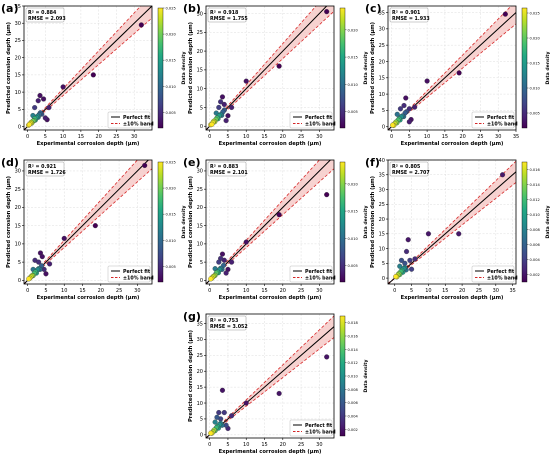  Describe the element at coordinates (411, 173) in the screenshot. I see `rmse-text: RMSE = 2.707` at that location.